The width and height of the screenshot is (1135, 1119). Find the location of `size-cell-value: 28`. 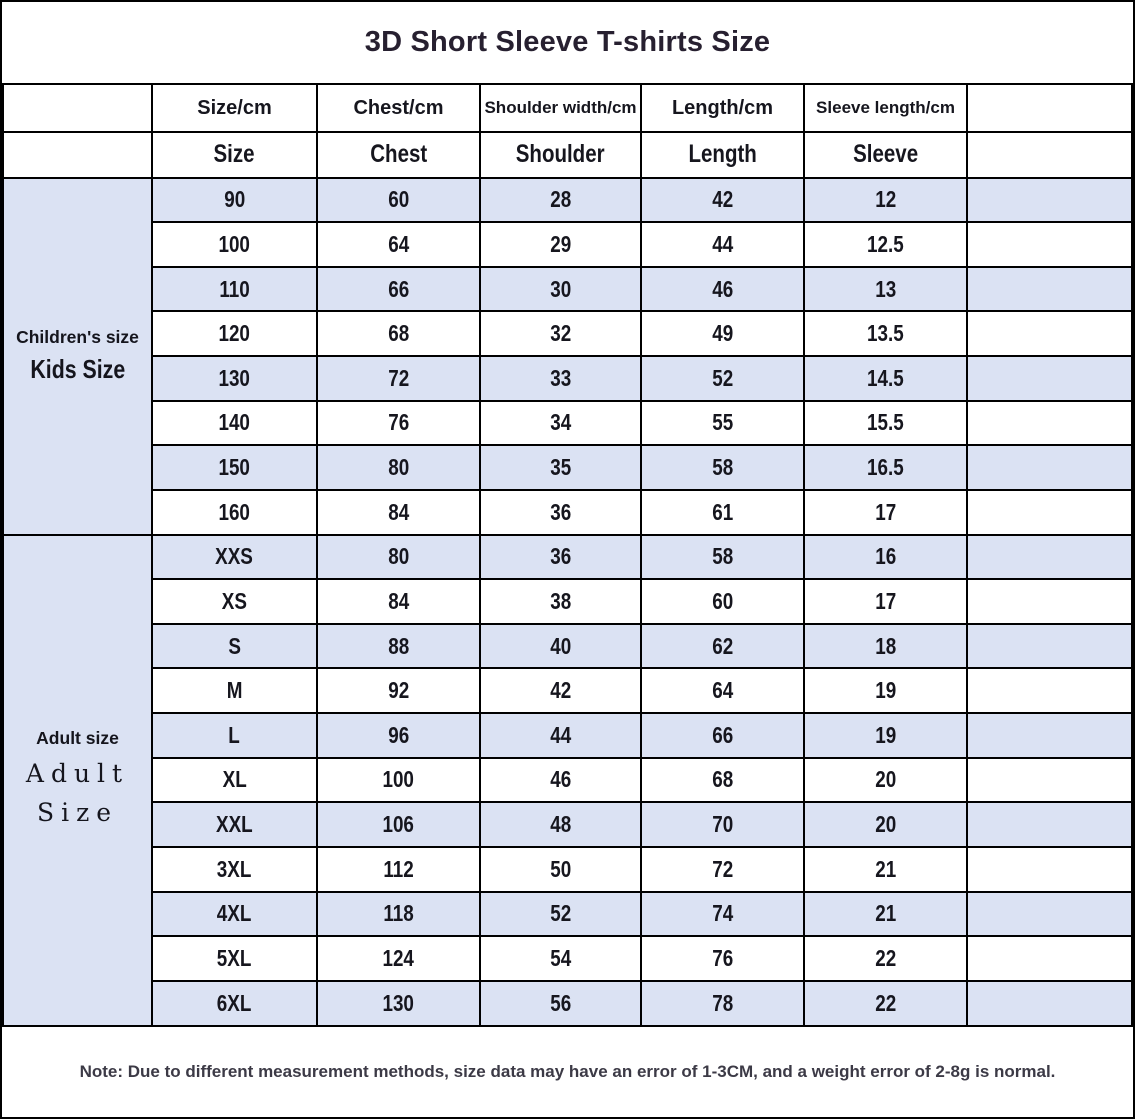

size-cell-value: 28 is located at coordinates (560, 199).